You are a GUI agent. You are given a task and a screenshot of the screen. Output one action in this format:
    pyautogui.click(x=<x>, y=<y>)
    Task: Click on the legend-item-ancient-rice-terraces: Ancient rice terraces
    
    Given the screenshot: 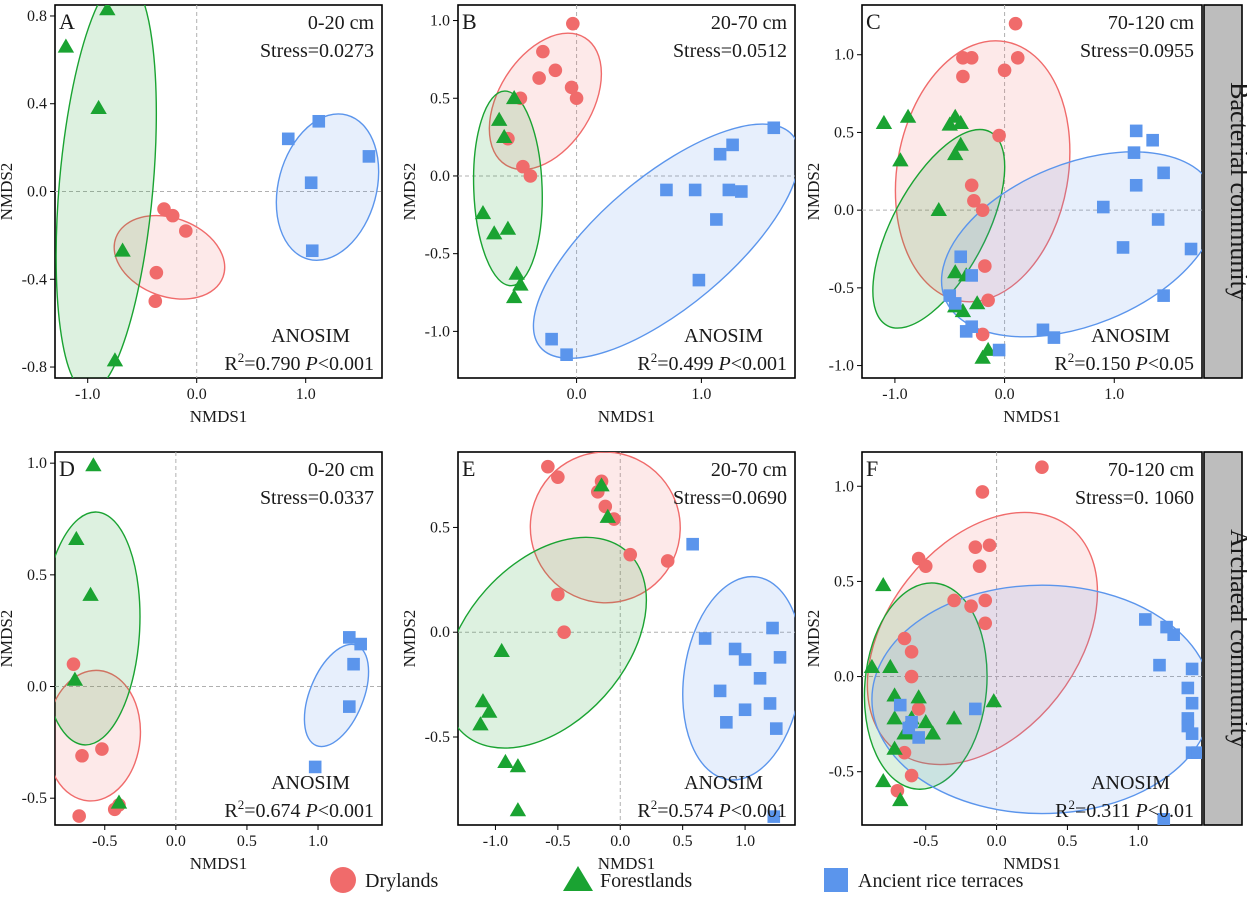 What is the action you would take?
    pyautogui.click(x=924, y=880)
    